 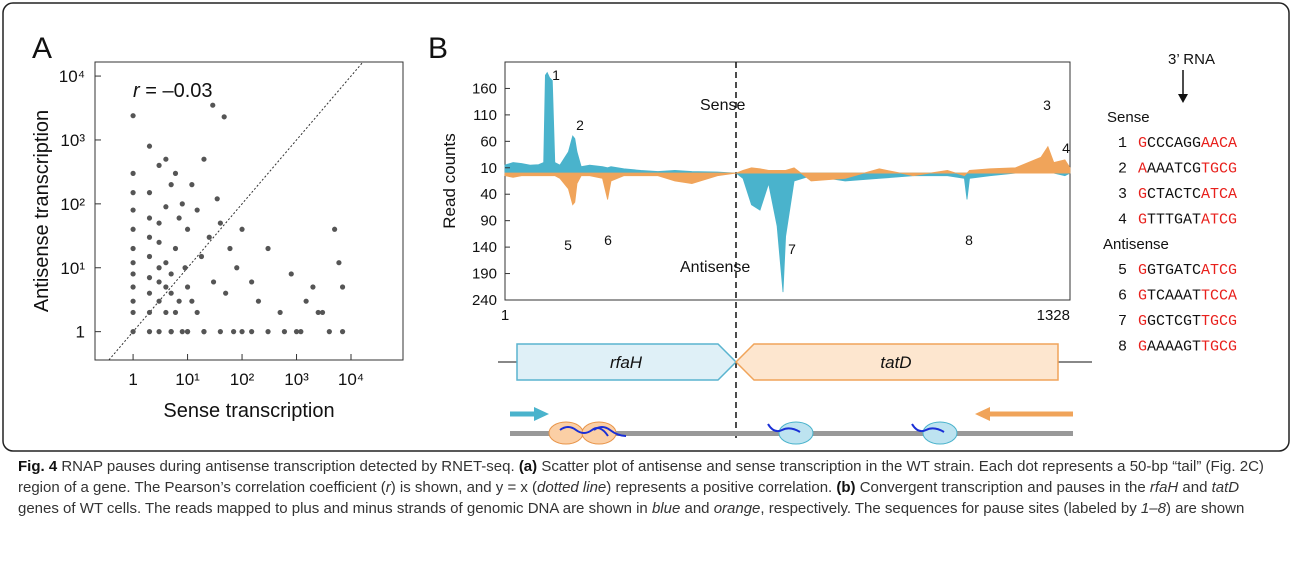 What do you see at coordinates (1164, 487) in the screenshot?
I see `caption-text: rfaH` at bounding box center [1164, 487].